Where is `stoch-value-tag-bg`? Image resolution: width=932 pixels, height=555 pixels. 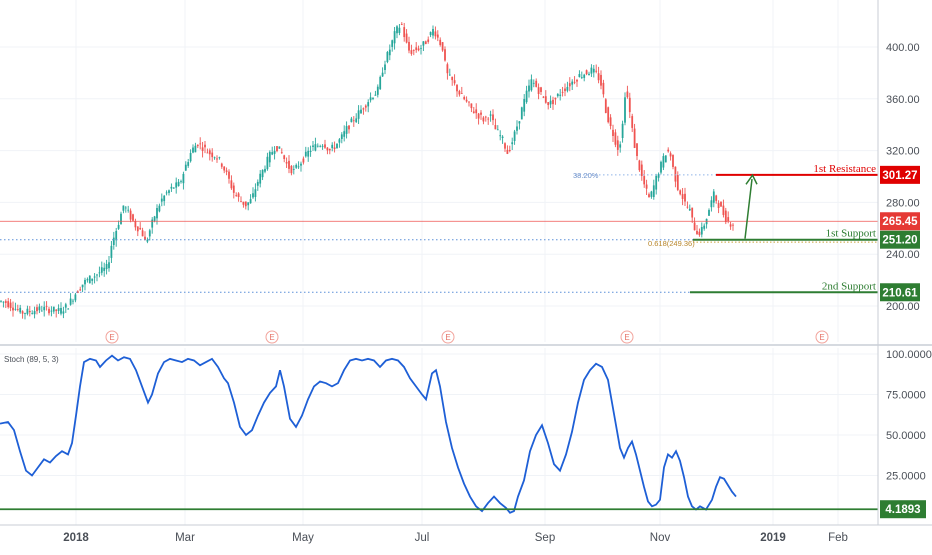 stoch-value-tag-bg is located at coordinates (903, 509).